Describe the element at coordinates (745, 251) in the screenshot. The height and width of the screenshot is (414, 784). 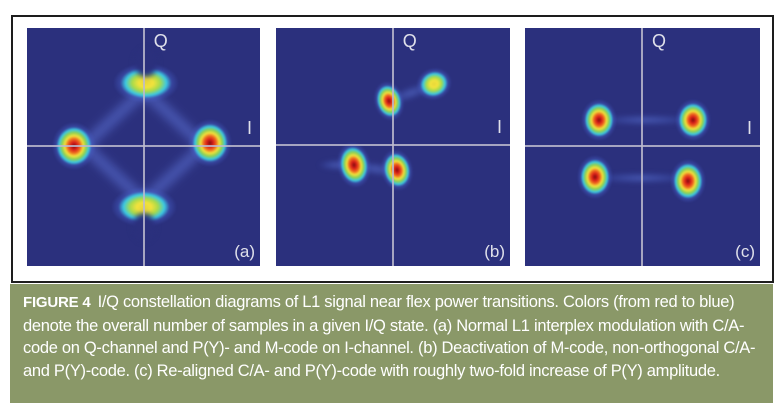
I see `panel-label: (c)` at that location.